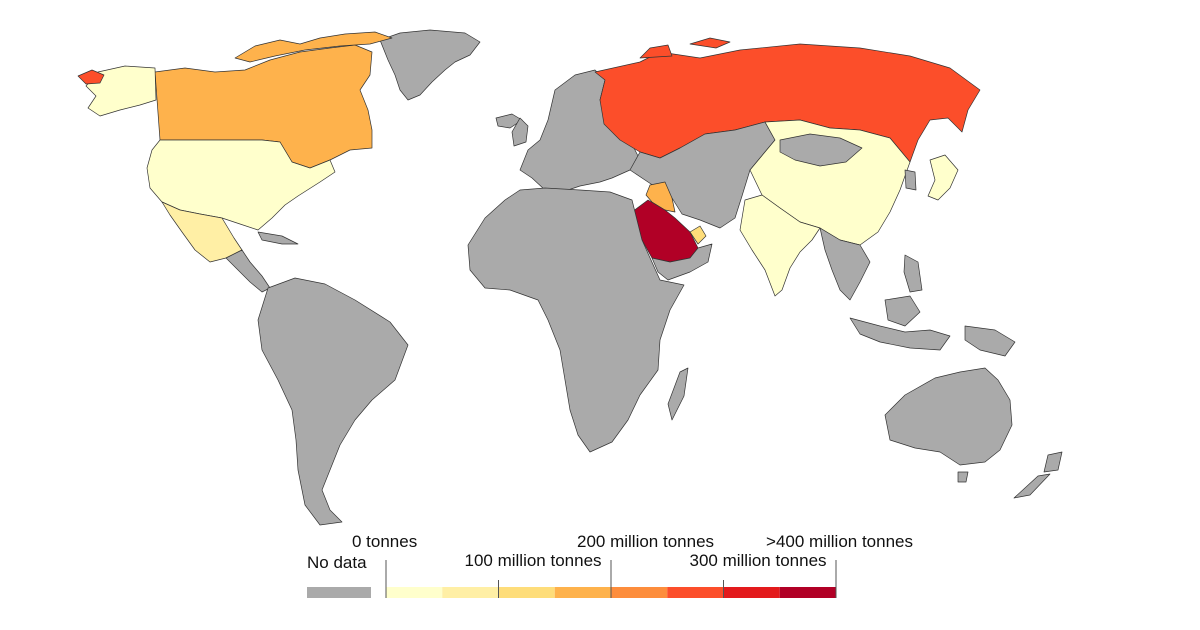  I want to click on region-chukotka-fragment, so click(91, 77).